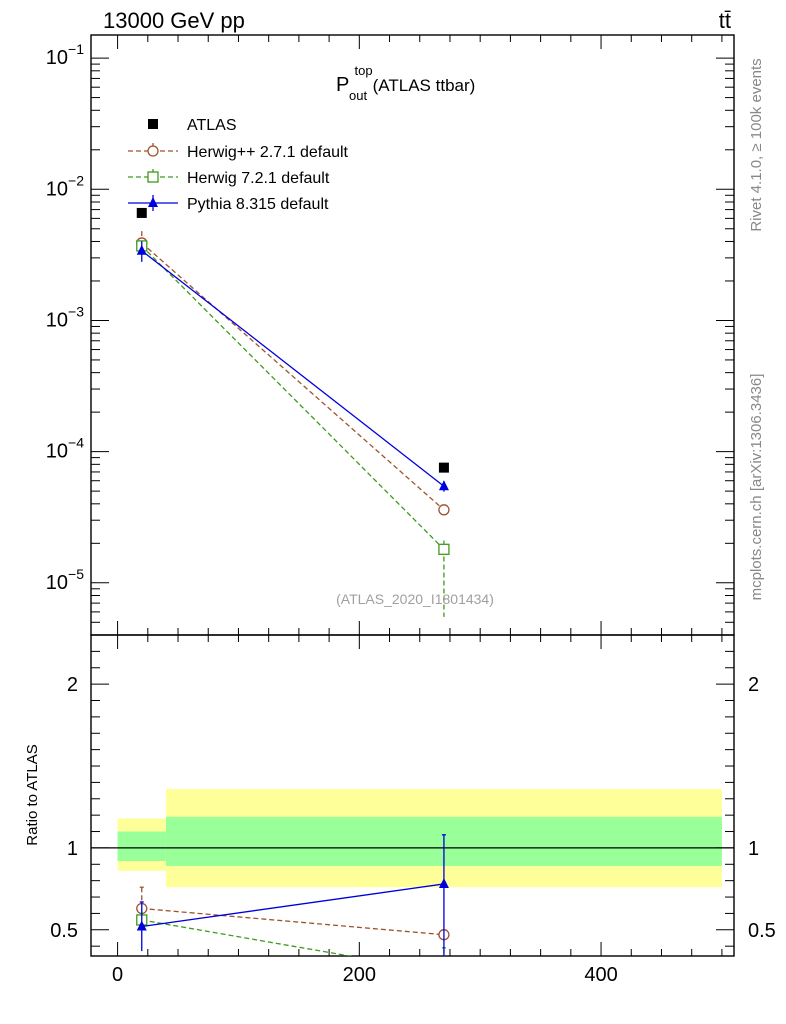 The width and height of the screenshot is (786, 1024). Describe the element at coordinates (117, 975) in the screenshot. I see `x-tick-label: 0` at that location.